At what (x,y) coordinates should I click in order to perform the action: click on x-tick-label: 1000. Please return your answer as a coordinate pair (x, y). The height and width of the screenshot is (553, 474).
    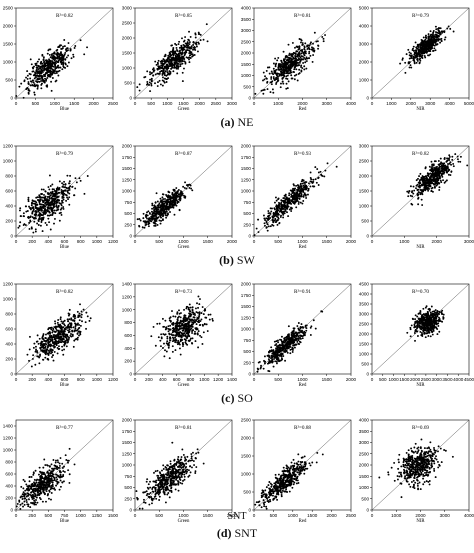
    Looking at the image, I should click on (183, 241).